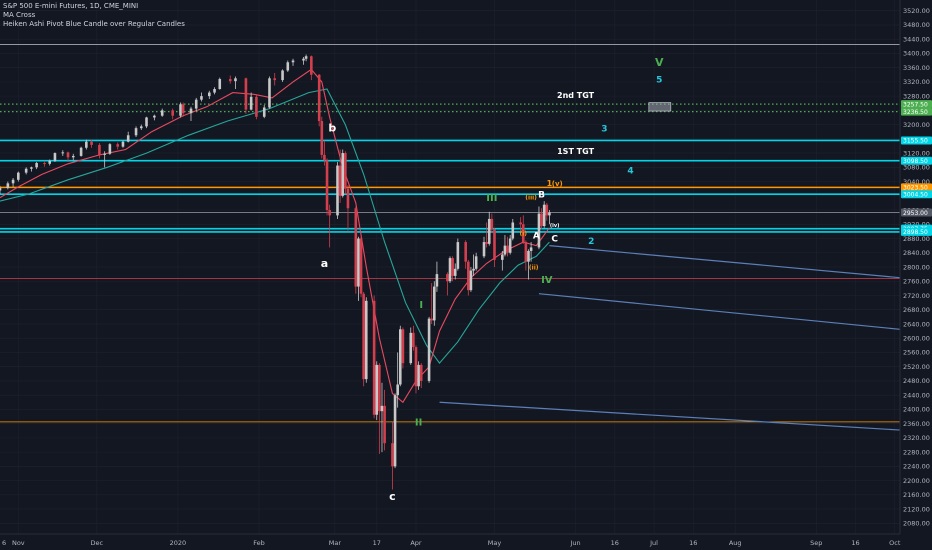 This screenshot has width=932, height=550. What do you see at coordinates (604, 130) in the screenshot?
I see `wave-label: 3` at bounding box center [604, 130].